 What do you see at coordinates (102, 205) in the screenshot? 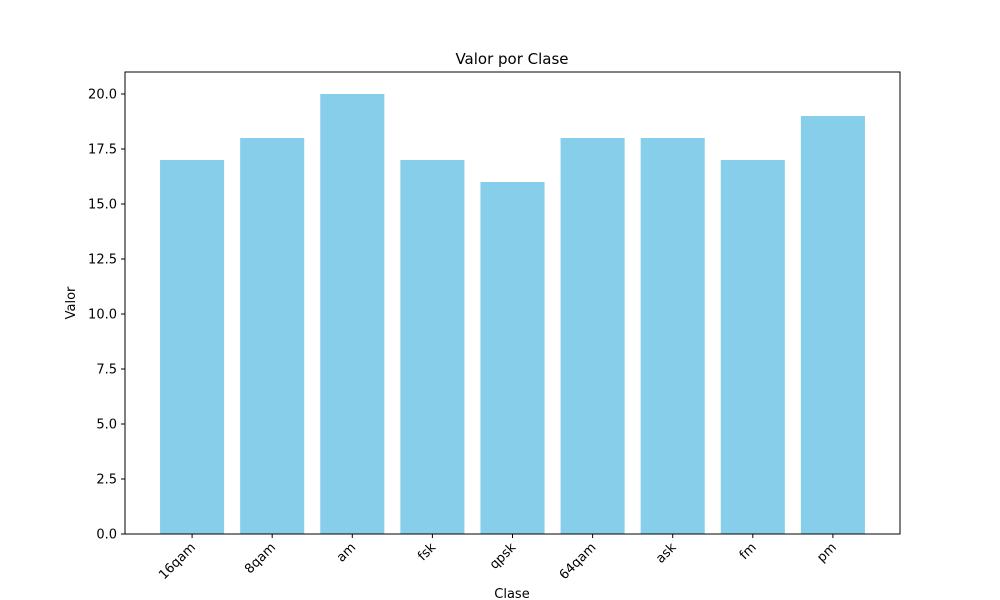
I see `y-tick-label: 15.0` at bounding box center [102, 205].